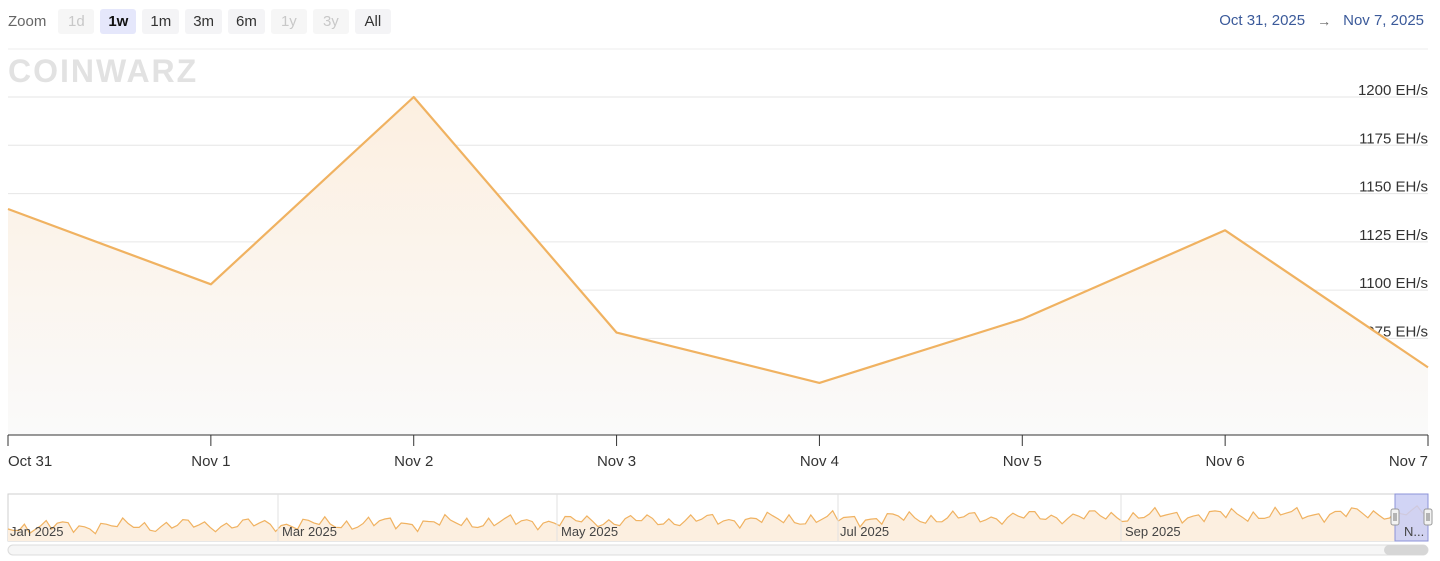 Image resolution: width=1440 pixels, height=561 pixels. What do you see at coordinates (413, 461) in the screenshot?
I see `x-tick-label: Nov 2` at bounding box center [413, 461].